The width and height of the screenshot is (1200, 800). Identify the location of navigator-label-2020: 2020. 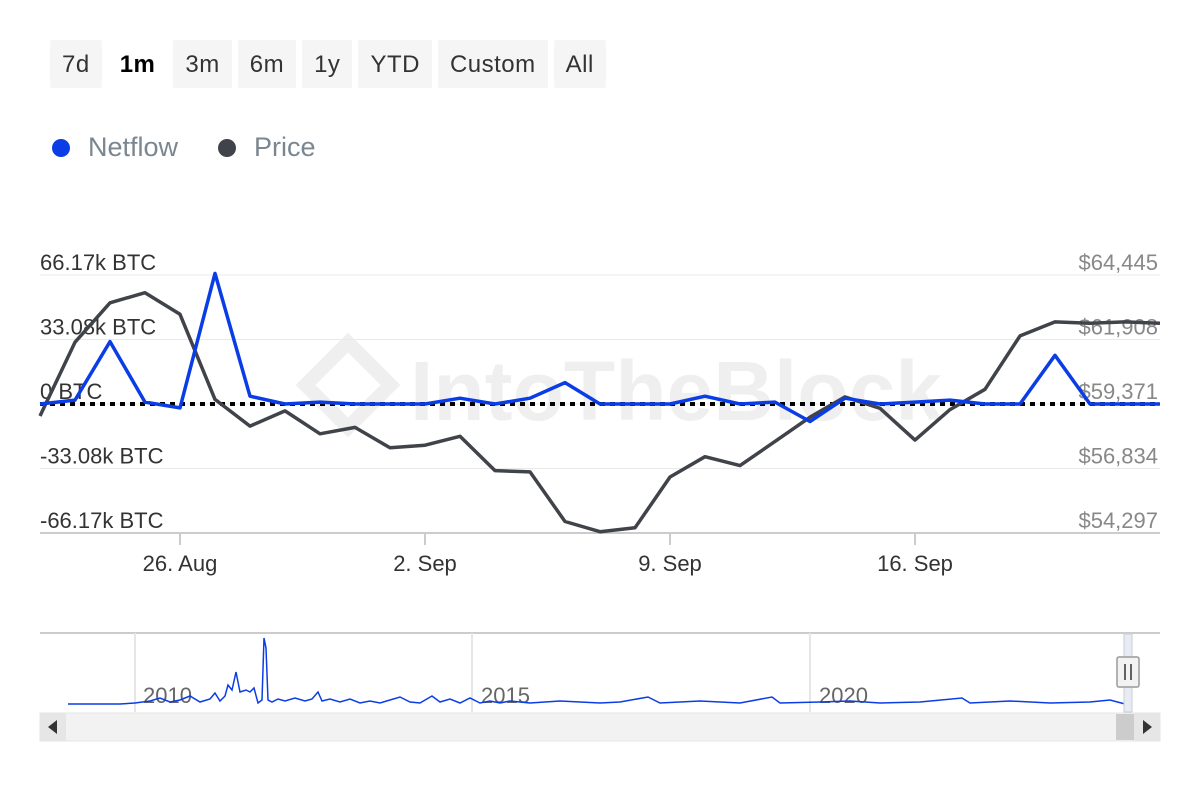
(843, 695).